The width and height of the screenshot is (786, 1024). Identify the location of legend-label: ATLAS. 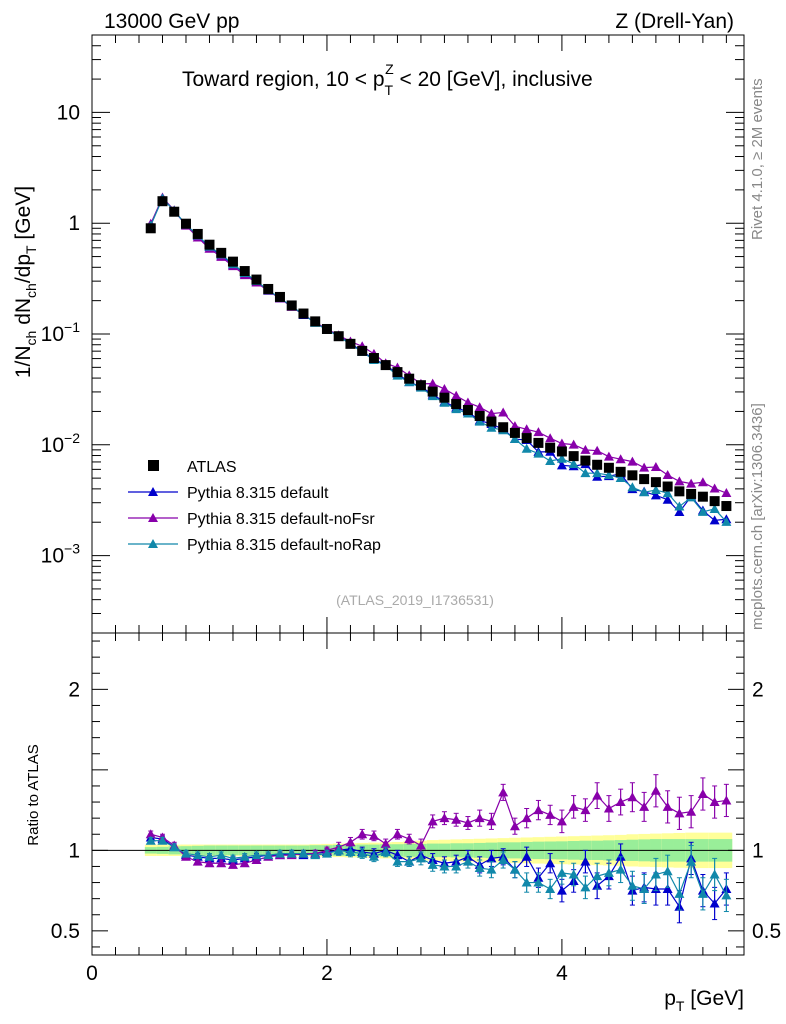
(212, 467).